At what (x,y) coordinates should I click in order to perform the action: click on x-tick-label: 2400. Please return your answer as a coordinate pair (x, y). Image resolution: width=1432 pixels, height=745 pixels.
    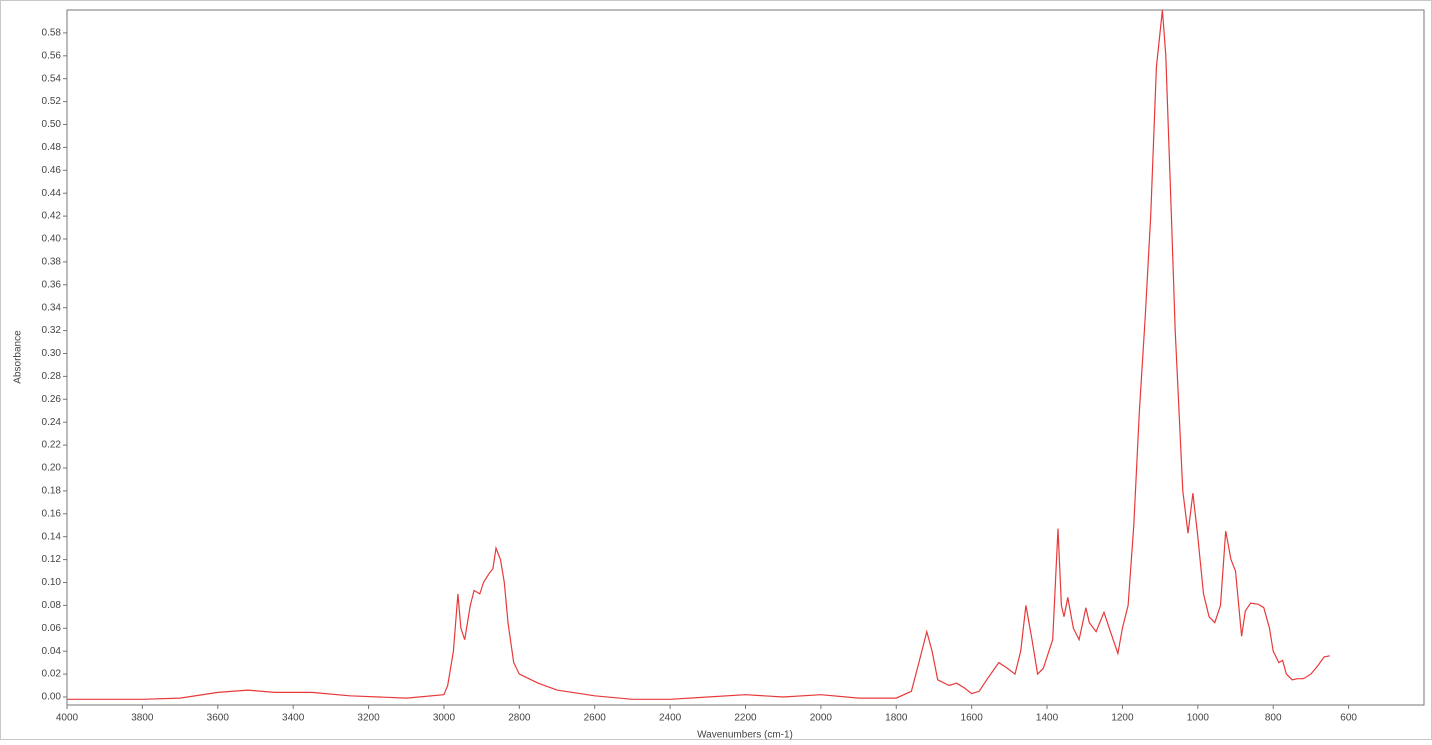
    Looking at the image, I should click on (670, 718).